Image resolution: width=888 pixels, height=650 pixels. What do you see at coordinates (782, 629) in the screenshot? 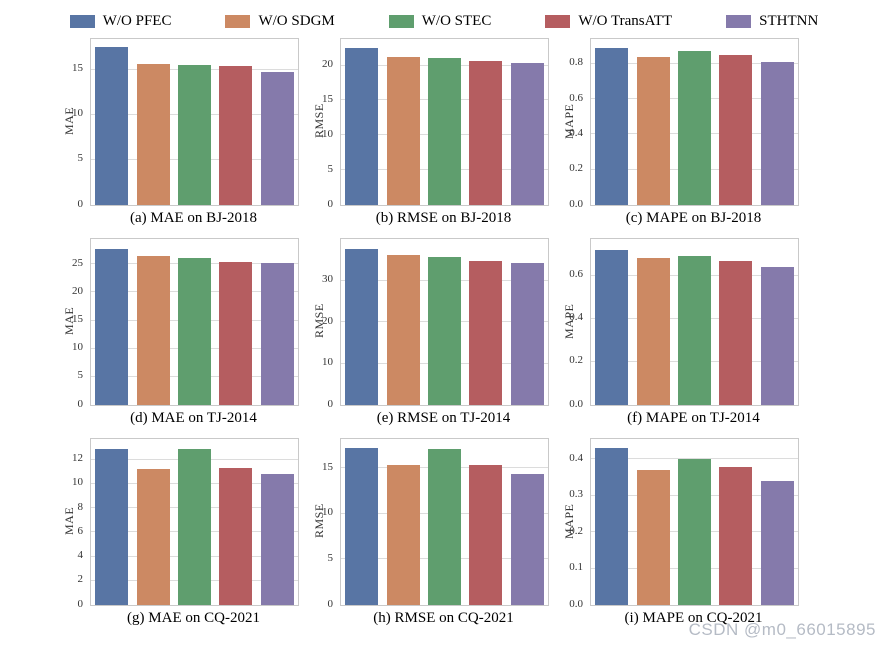
I see `csdn-watermark: CSDN @m0_66015895` at bounding box center [782, 629].